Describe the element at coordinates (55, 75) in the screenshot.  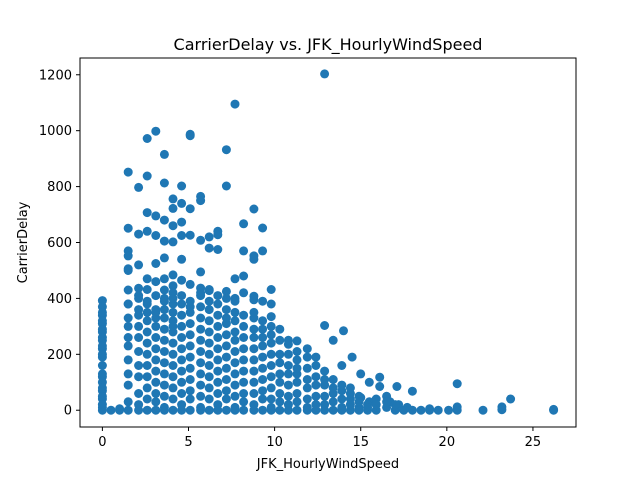
I see `y-tick-label: 1200` at that location.